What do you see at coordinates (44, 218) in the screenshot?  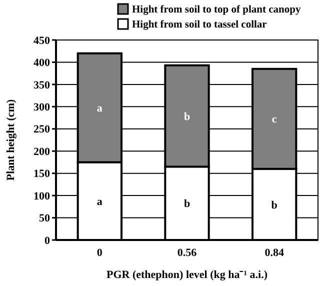 I see `y-tick-label: 50` at bounding box center [44, 218].